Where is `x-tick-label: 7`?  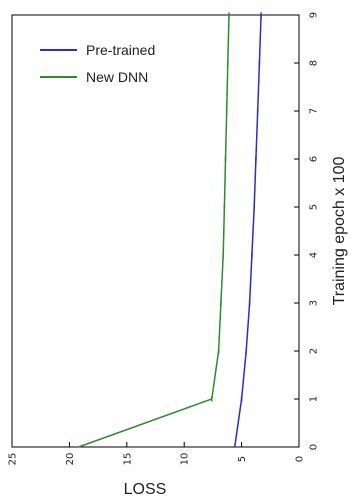
x-tick-label: 7 is located at coordinates (314, 111).